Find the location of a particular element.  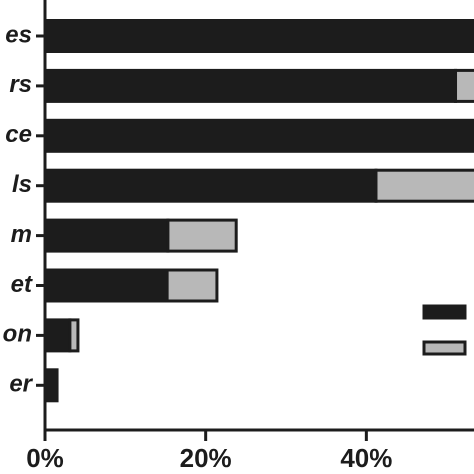

category-label: ce is located at coordinates (18, 134).